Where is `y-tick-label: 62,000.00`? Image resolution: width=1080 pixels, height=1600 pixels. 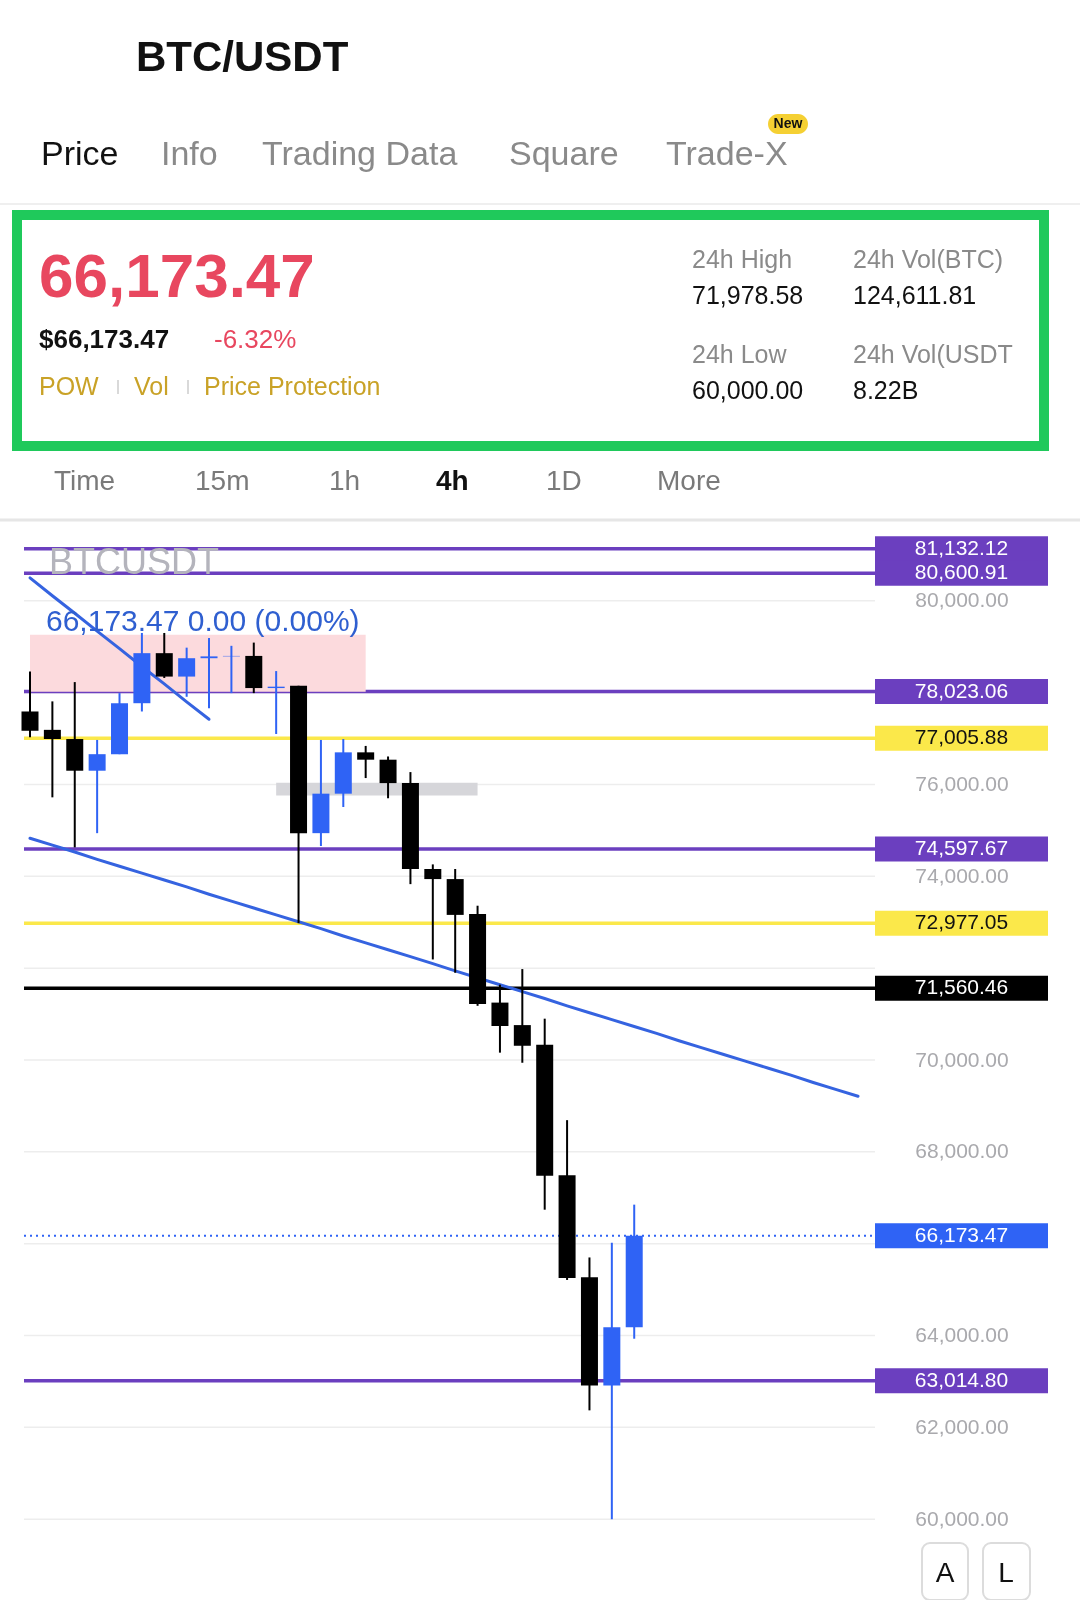 y-tick-label: 62,000.00 is located at coordinates (962, 1426).